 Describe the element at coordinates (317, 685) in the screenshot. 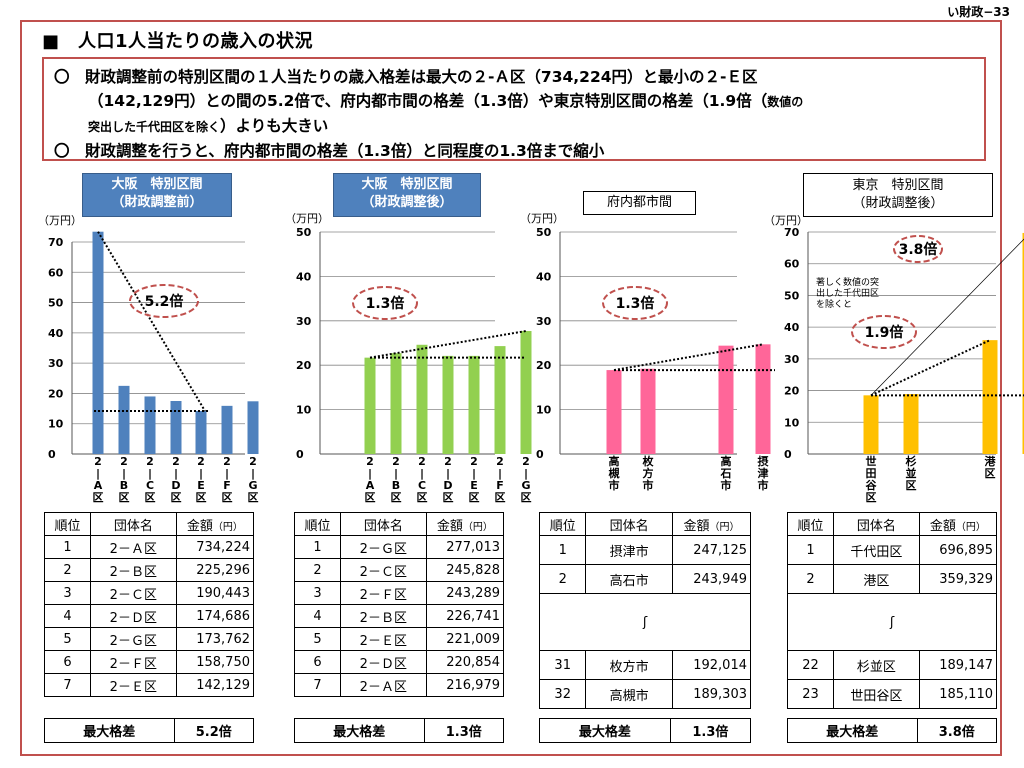

I see `cell-rank: 7` at that location.